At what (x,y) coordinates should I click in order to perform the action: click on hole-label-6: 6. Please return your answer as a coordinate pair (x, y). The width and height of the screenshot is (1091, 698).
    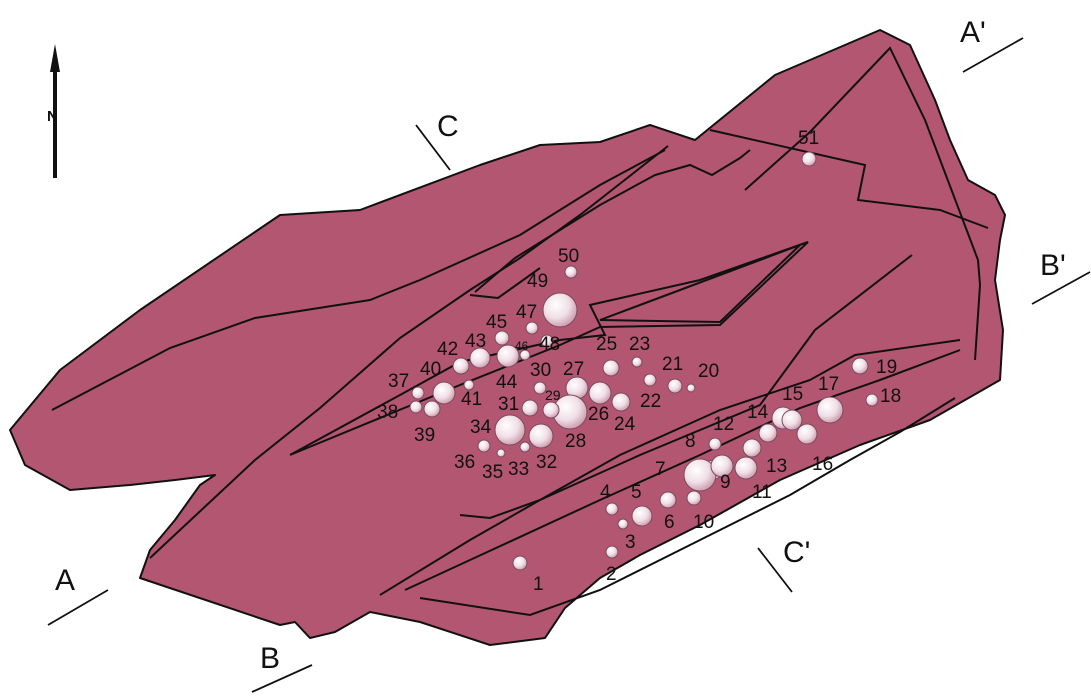
    Looking at the image, I should click on (669, 522).